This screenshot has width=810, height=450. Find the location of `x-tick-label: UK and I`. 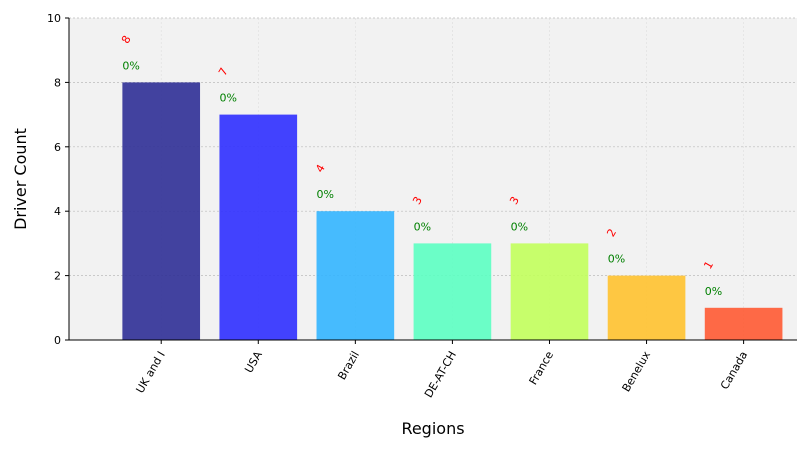

x-tick-label: UK and I is located at coordinates (150, 372).